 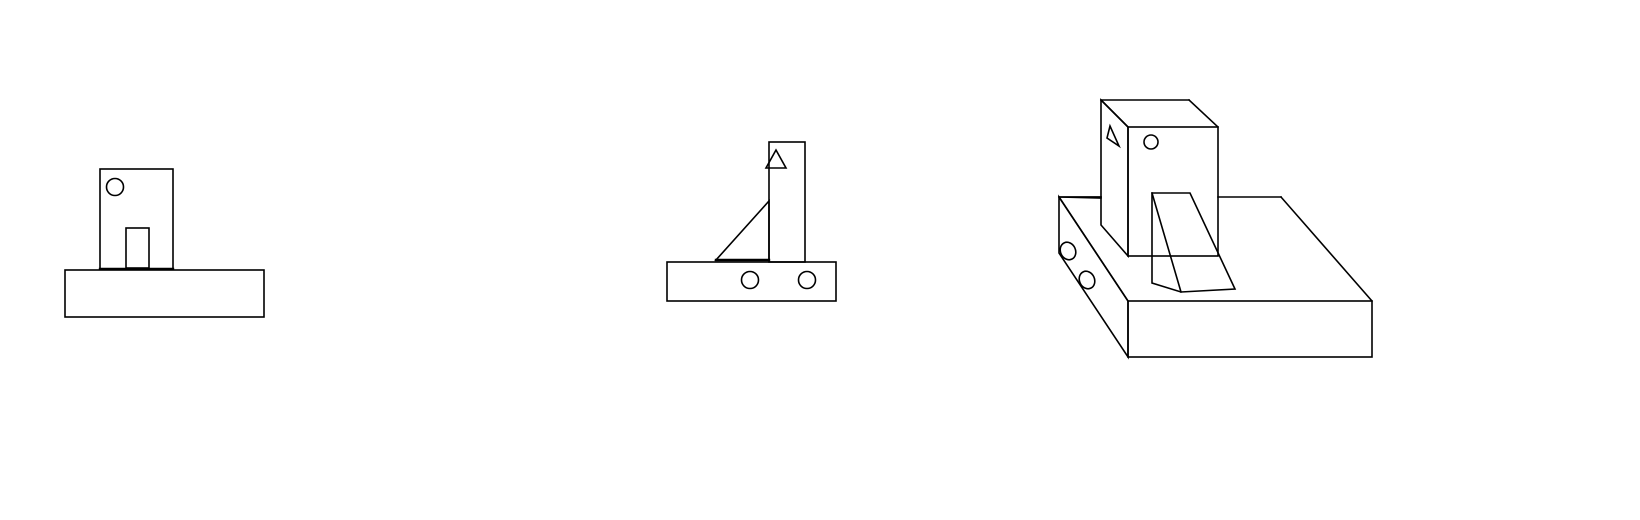 I want to click on side-triangle-mark, so click(x=776, y=158).